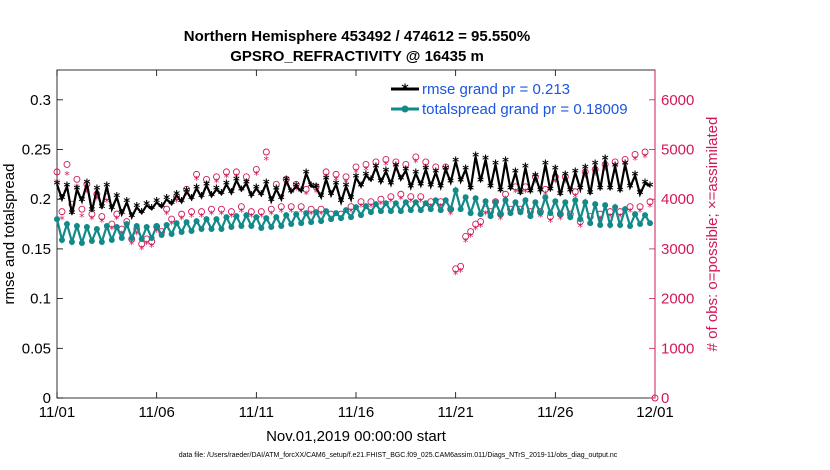 The width and height of the screenshot is (830, 470). I want to click on x-tick-label: 11/11, so click(256, 412).